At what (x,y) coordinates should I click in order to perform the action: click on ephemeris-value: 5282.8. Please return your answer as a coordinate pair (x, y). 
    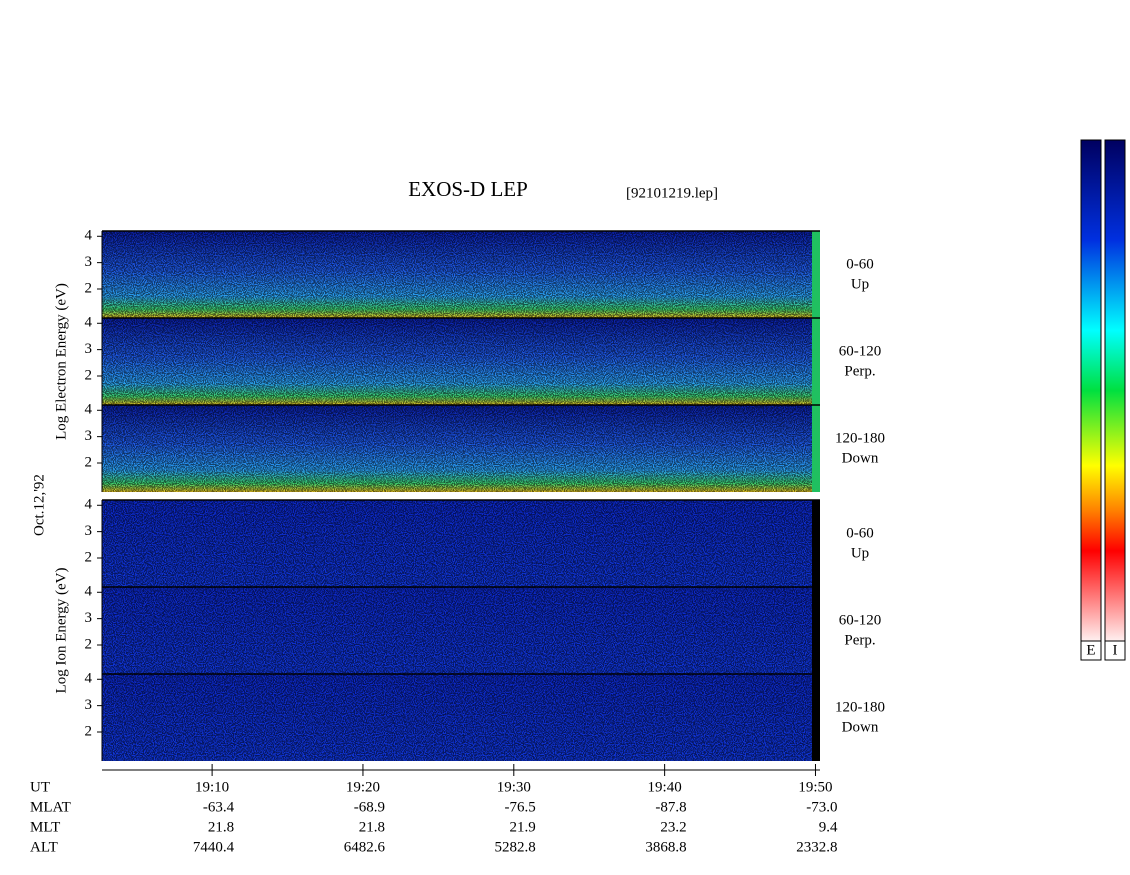
    Looking at the image, I should click on (515, 847).